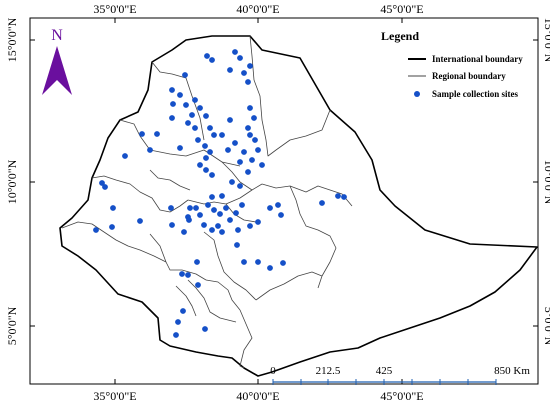 The image size is (550, 415). Describe the element at coordinates (400, 375) in the screenshot. I see `scale-bar: 0 212.5 425 850 Km` at that location.